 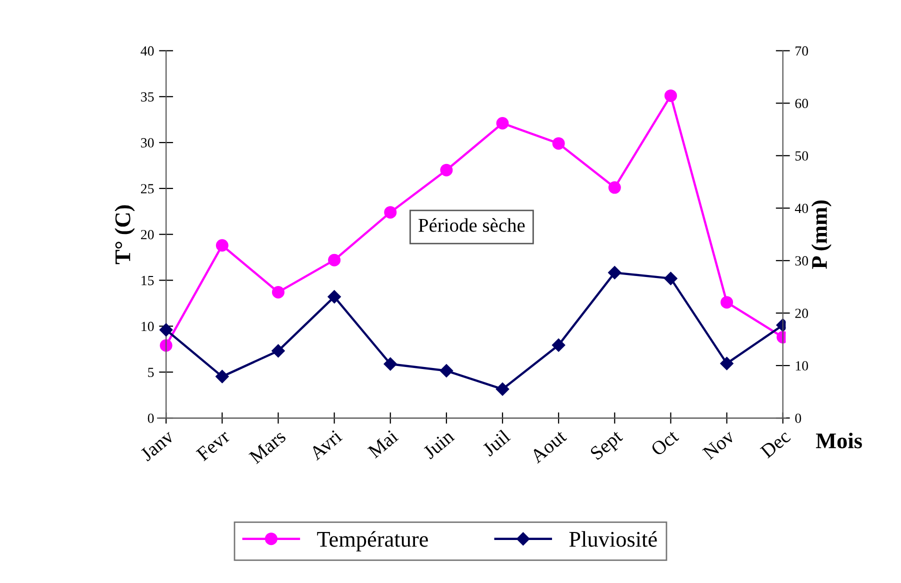 I want to click on y2-tick-label: 30, so click(x=801, y=261).